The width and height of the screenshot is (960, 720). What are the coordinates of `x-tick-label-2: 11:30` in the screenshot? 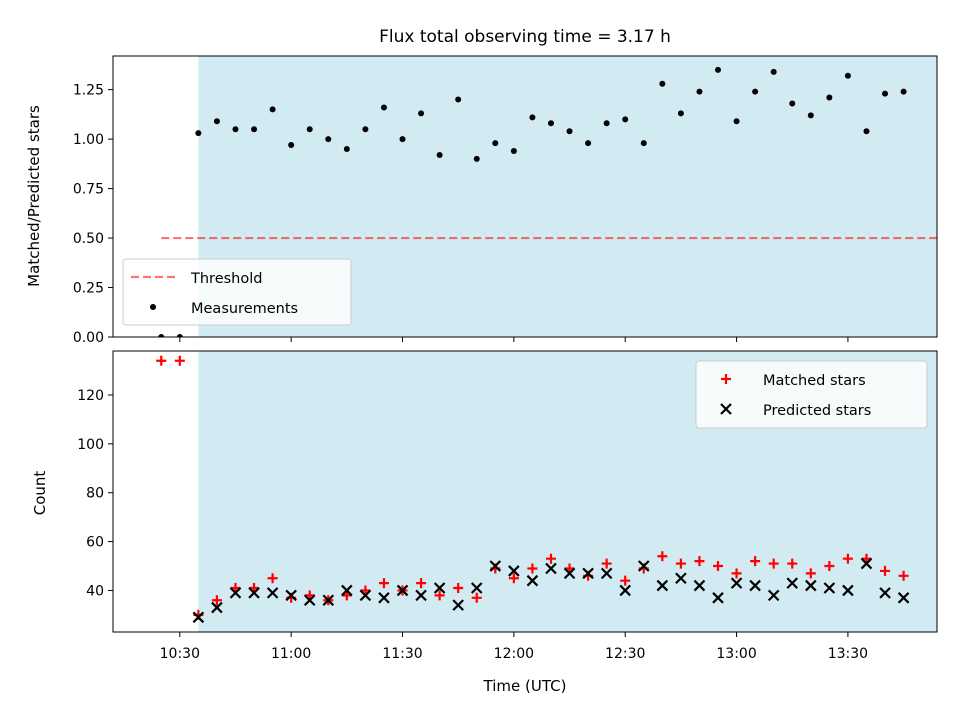 It's located at (402, 654).